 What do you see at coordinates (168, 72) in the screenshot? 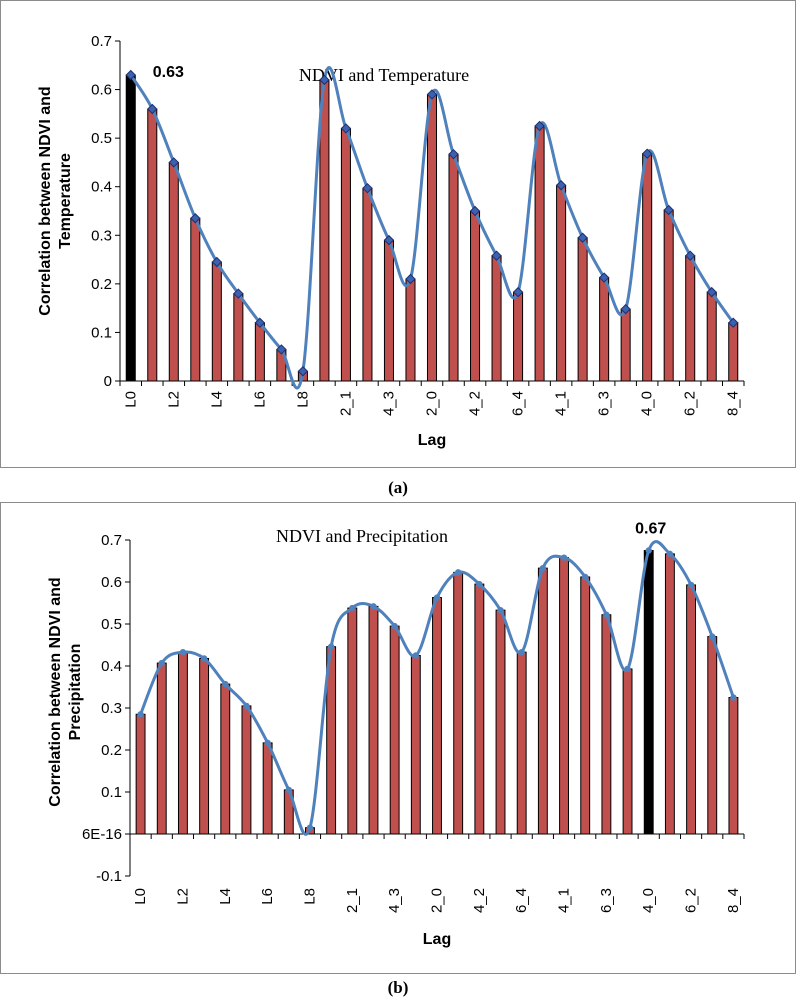
I see `highlight-annotation: 0.63` at bounding box center [168, 72].